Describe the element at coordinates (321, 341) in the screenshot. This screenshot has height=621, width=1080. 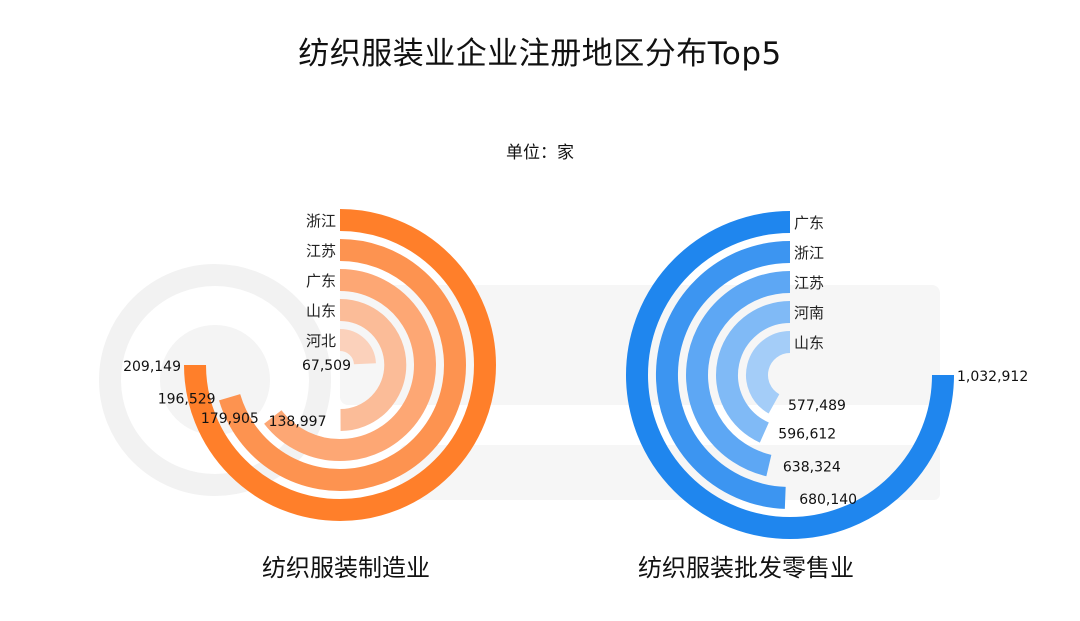
I see `category-label-manufacturing-4: 河北` at that location.